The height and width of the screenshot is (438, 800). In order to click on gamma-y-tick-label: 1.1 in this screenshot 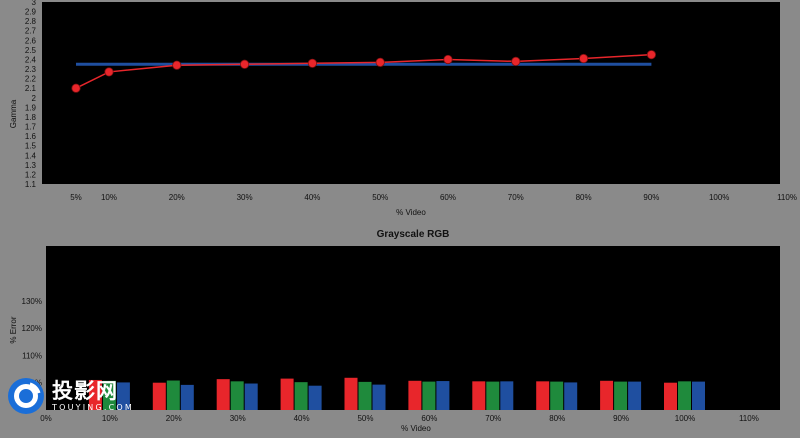, I will do `click(31, 184)`.